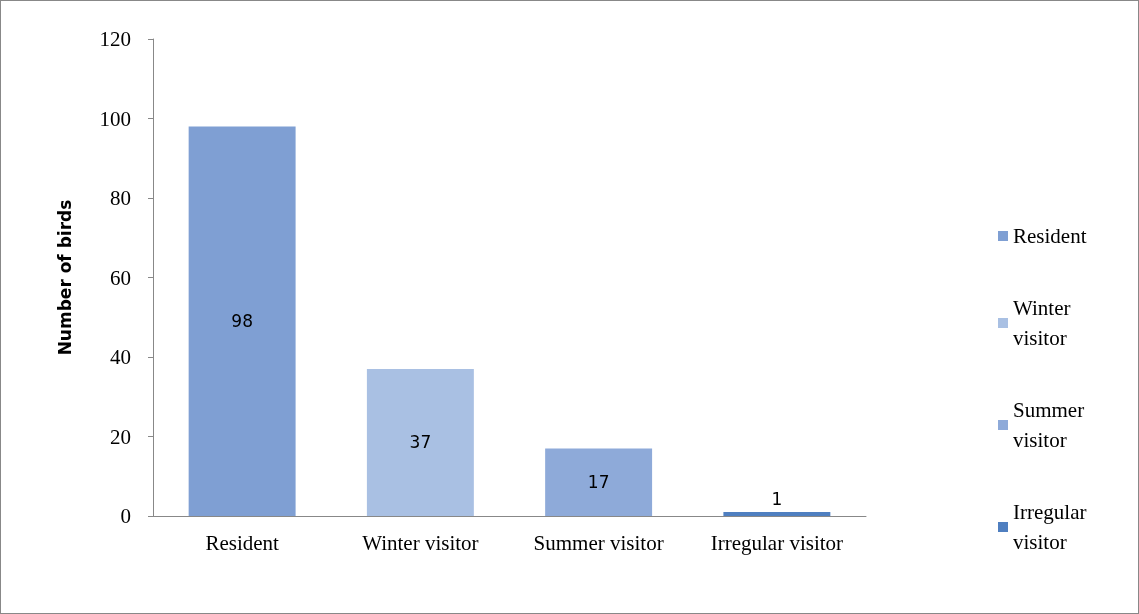 This screenshot has height=614, width=1139. Describe the element at coordinates (120, 277) in the screenshot. I see `y-tick-label: 60` at that location.